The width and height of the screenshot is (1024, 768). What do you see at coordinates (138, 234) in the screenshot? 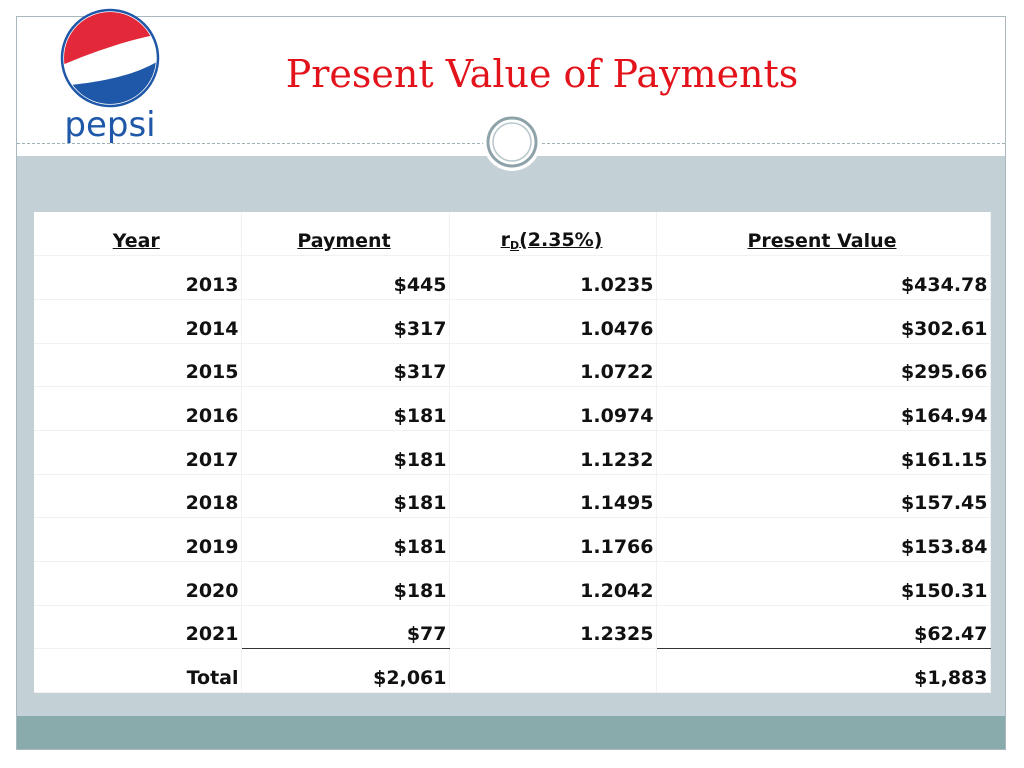
I see `header-year: Year` at bounding box center [138, 234].